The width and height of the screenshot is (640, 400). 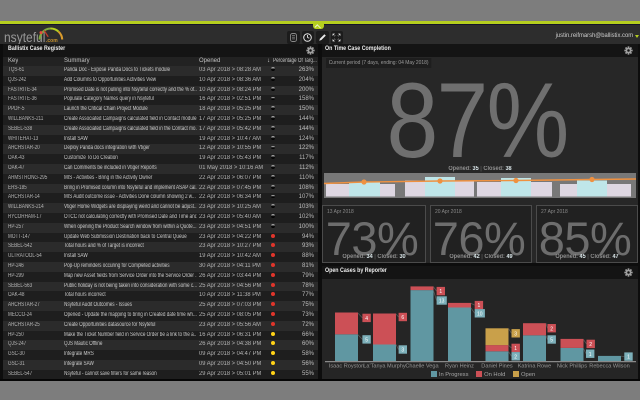 I want to click on svg-text: Nick Phillips, so click(x=572, y=365).